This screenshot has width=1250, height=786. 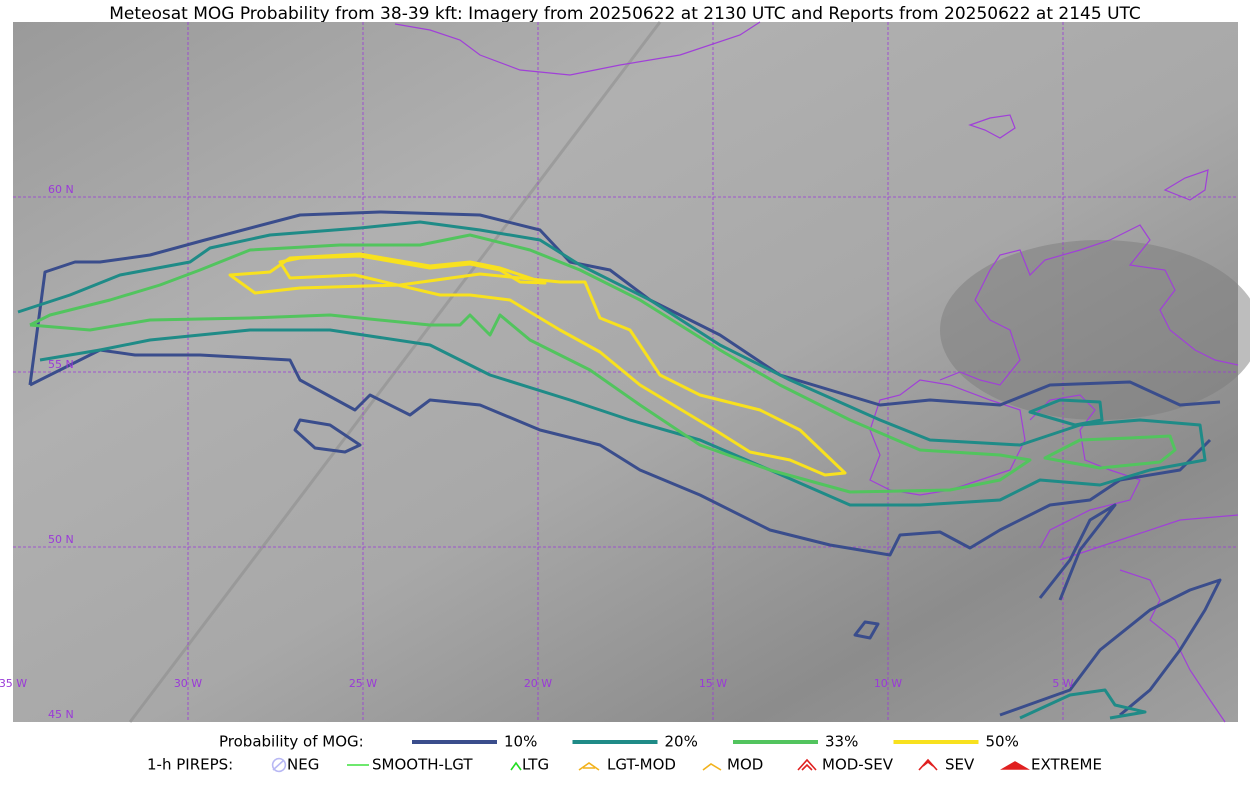 I want to click on lon-label: 20 W, so click(x=538, y=683).